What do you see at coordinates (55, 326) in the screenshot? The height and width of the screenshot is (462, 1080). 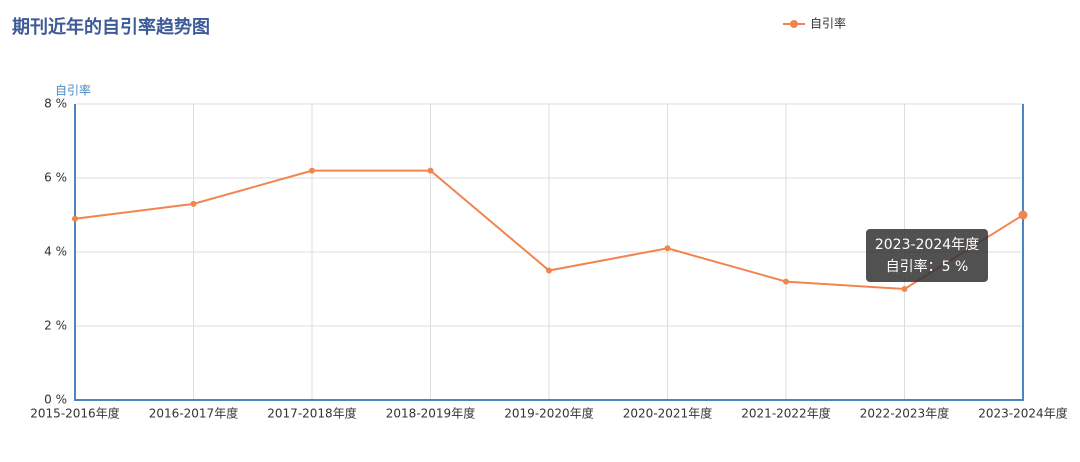 I see `y-tick-label: 2 %` at bounding box center [55, 326].